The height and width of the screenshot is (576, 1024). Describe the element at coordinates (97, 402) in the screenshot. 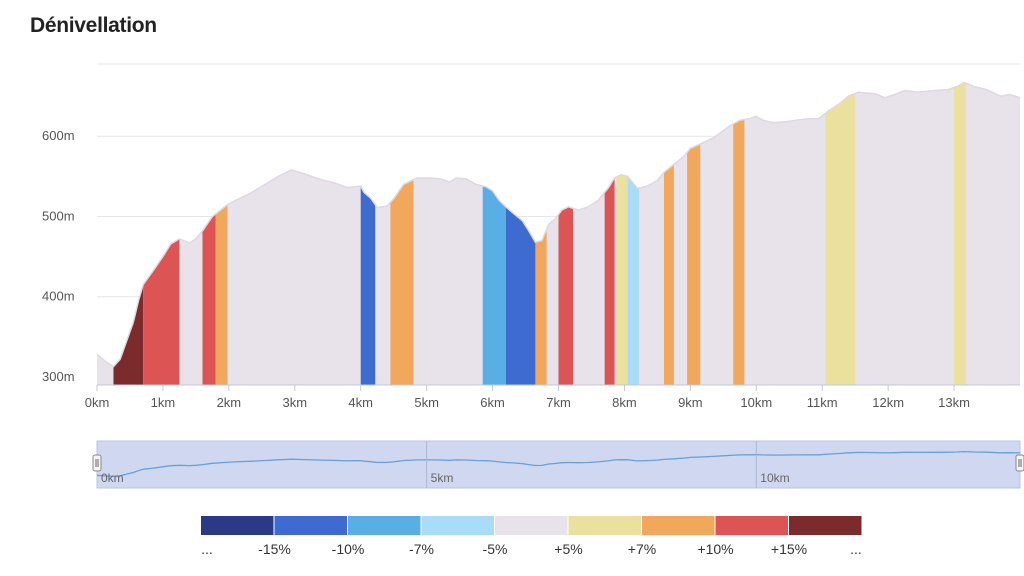

I see `x-tick-label: 0km` at that location.